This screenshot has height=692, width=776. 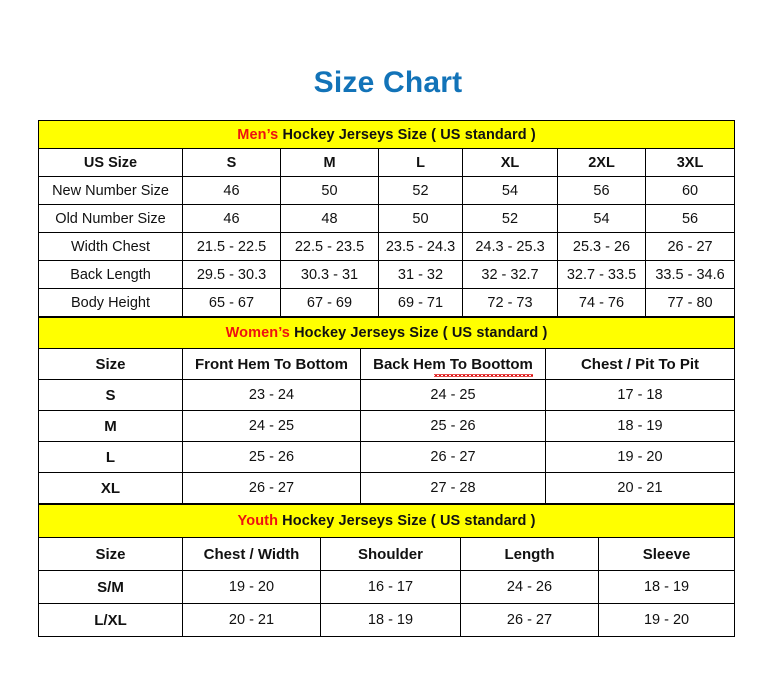 I want to click on mens-cell-4-1: 67 - 69, so click(x=329, y=302).